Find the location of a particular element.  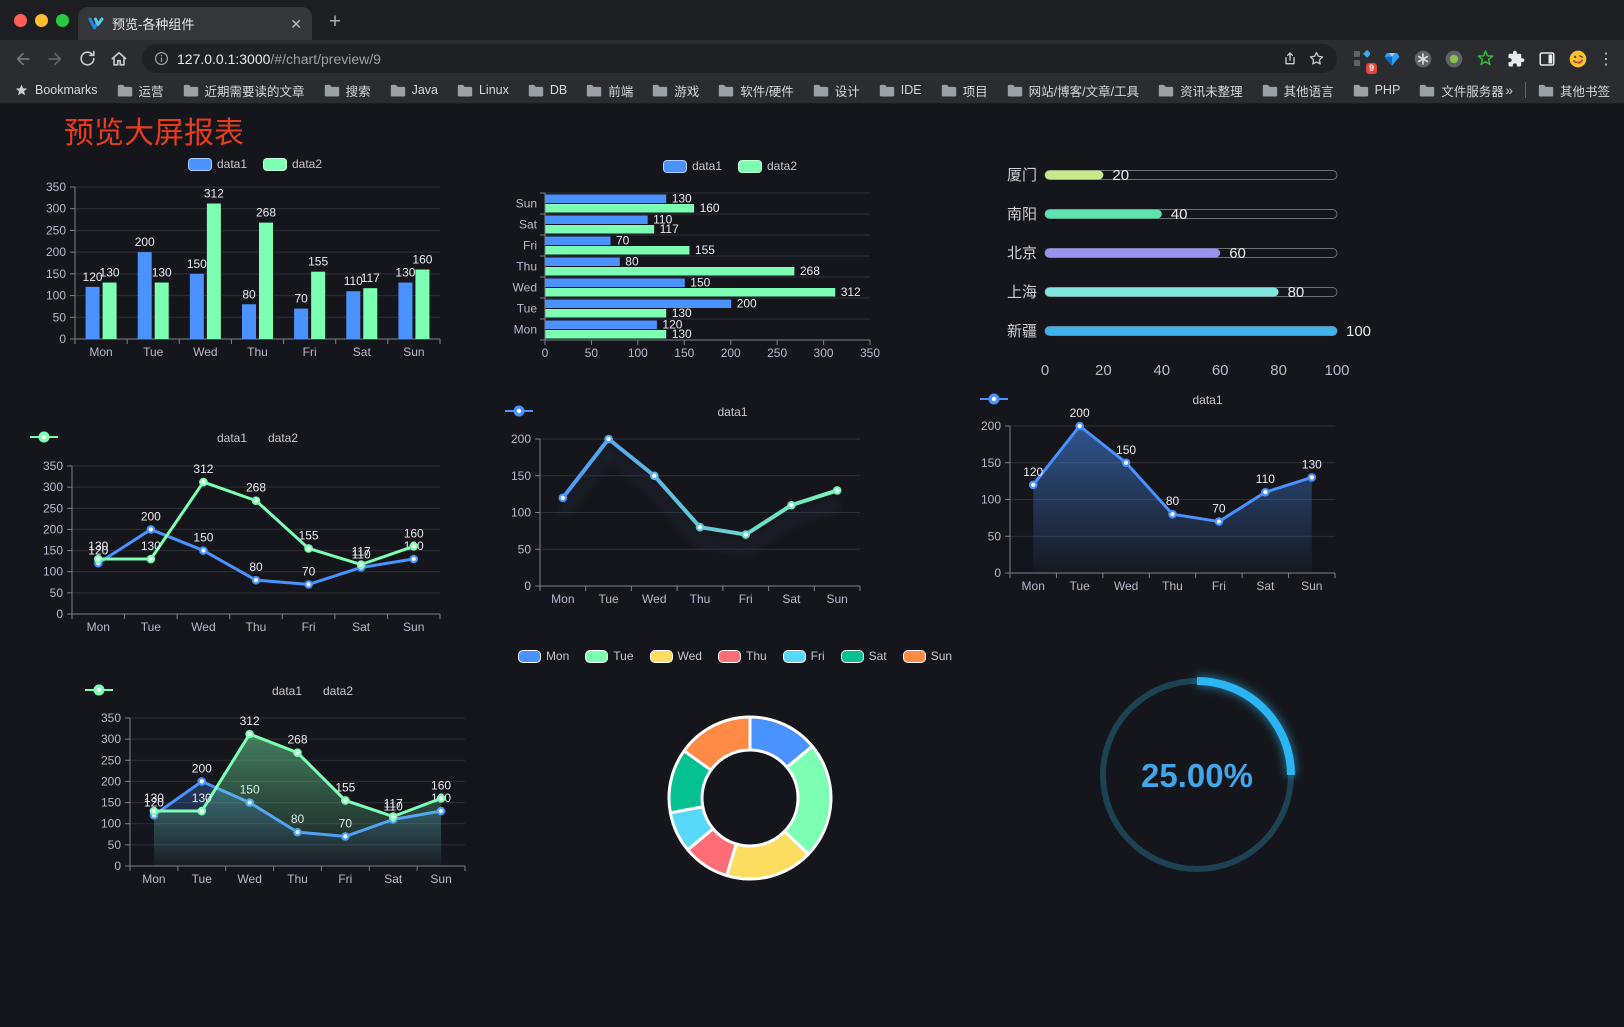

emoji-extension-icon is located at coordinates (1578, 59).